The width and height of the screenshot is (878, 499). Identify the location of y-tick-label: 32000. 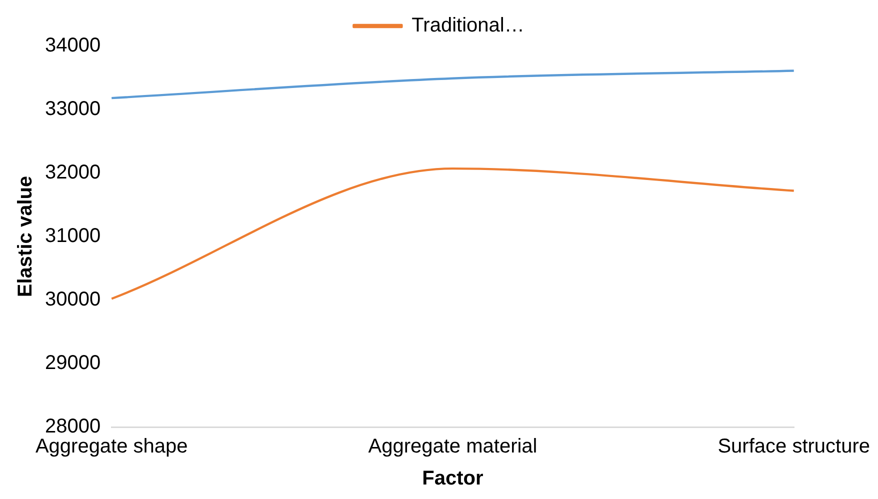
(72, 173).